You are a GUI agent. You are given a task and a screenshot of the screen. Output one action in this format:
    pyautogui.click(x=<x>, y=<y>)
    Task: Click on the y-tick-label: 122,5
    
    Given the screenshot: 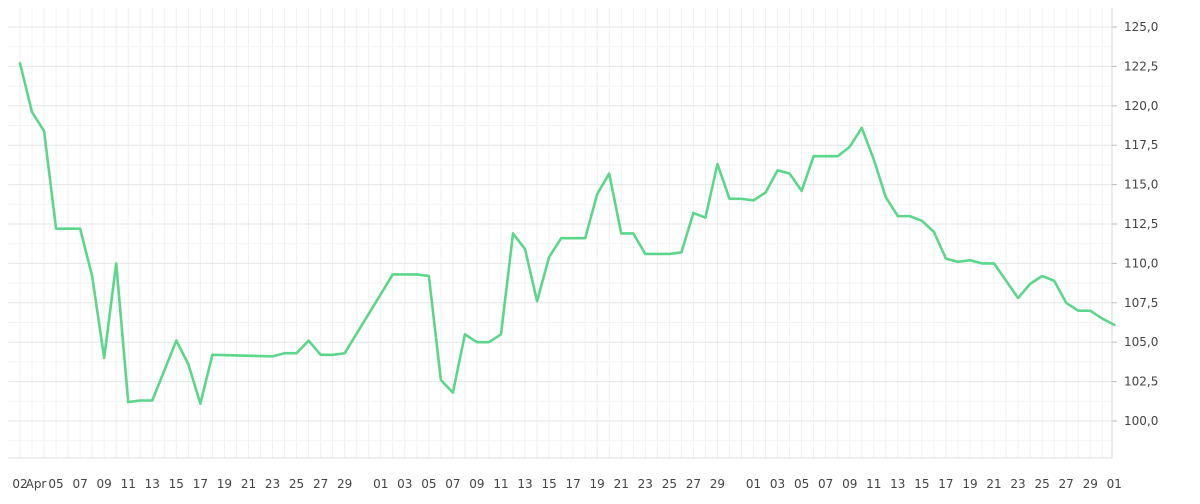 What is the action you would take?
    pyautogui.click(x=1141, y=66)
    